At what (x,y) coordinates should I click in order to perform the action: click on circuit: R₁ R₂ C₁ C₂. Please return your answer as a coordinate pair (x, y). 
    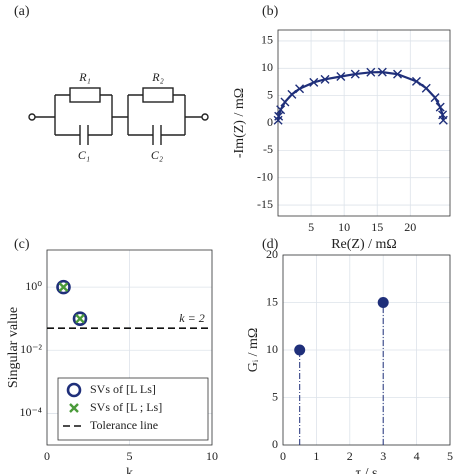
    Looking at the image, I should click on (118, 116).